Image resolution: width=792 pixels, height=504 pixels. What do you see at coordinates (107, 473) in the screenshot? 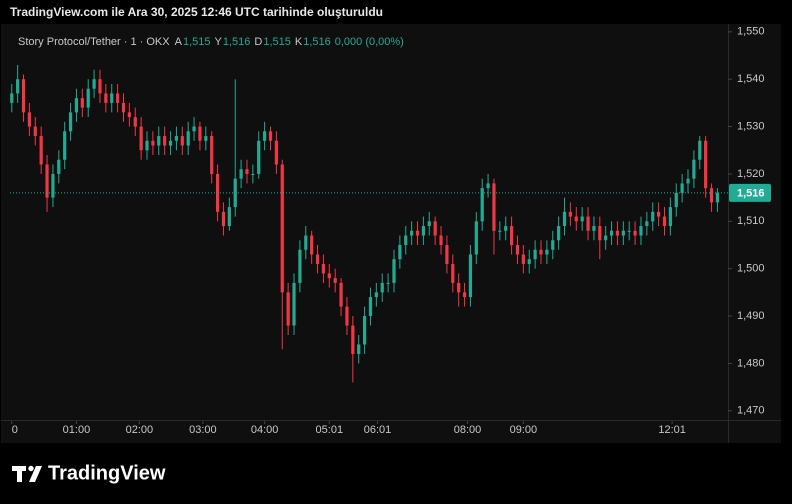
I see `logo-text: TradingView` at bounding box center [107, 473].